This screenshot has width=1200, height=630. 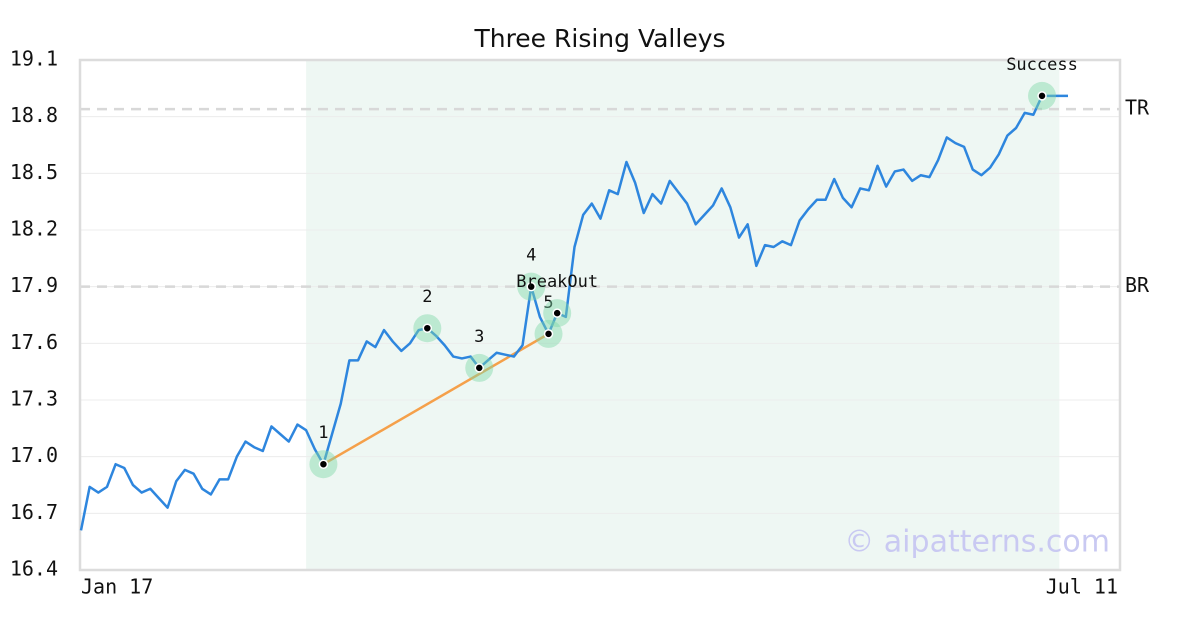 What do you see at coordinates (34, 512) in the screenshot?
I see `y-tick-label: 16.7` at bounding box center [34, 512].